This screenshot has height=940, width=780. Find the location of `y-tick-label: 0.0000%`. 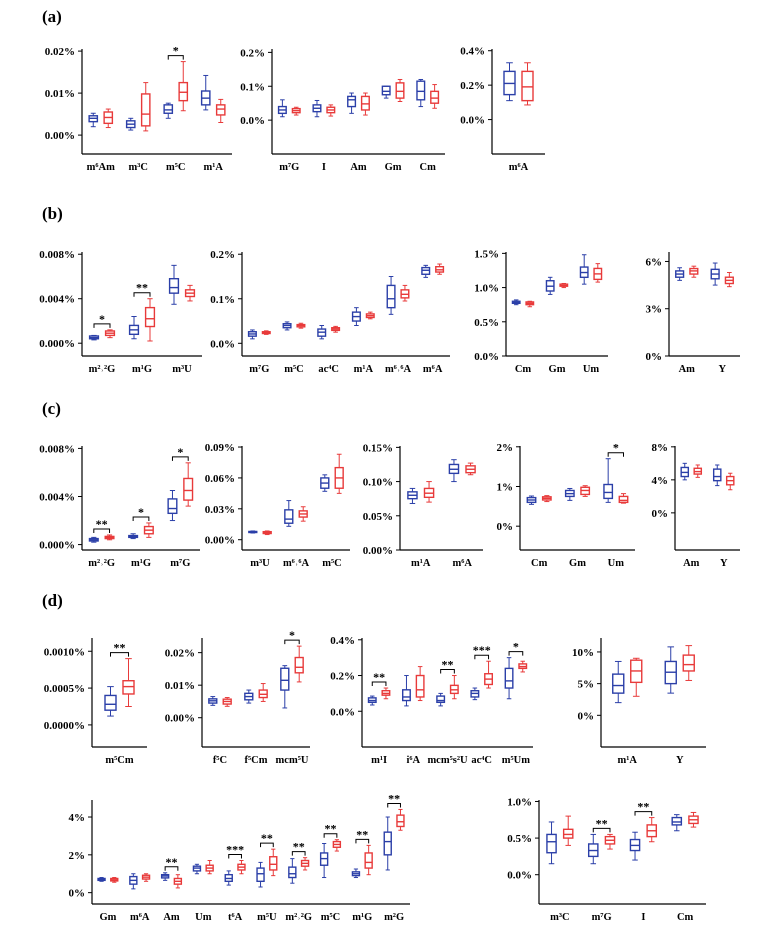

y-tick-label: 0.0000% is located at coordinates (64, 726).